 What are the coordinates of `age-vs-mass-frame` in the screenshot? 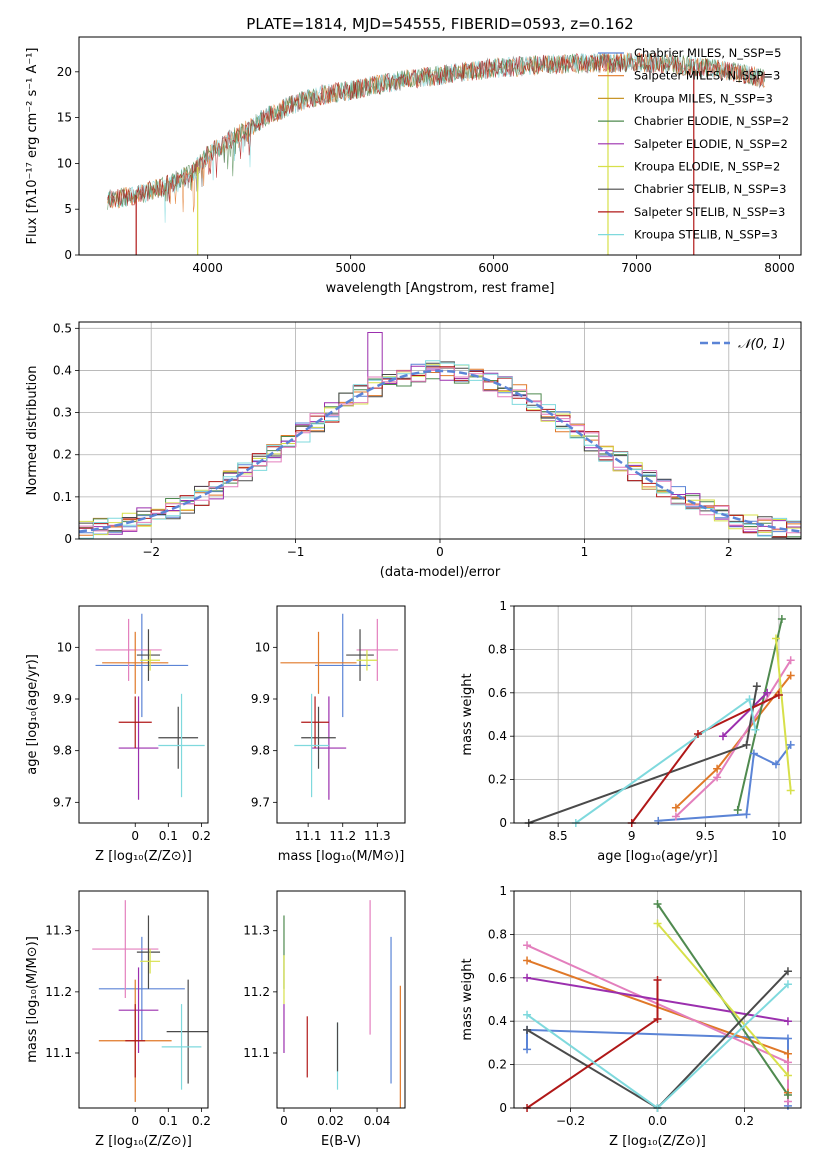 It's located at (341, 714).